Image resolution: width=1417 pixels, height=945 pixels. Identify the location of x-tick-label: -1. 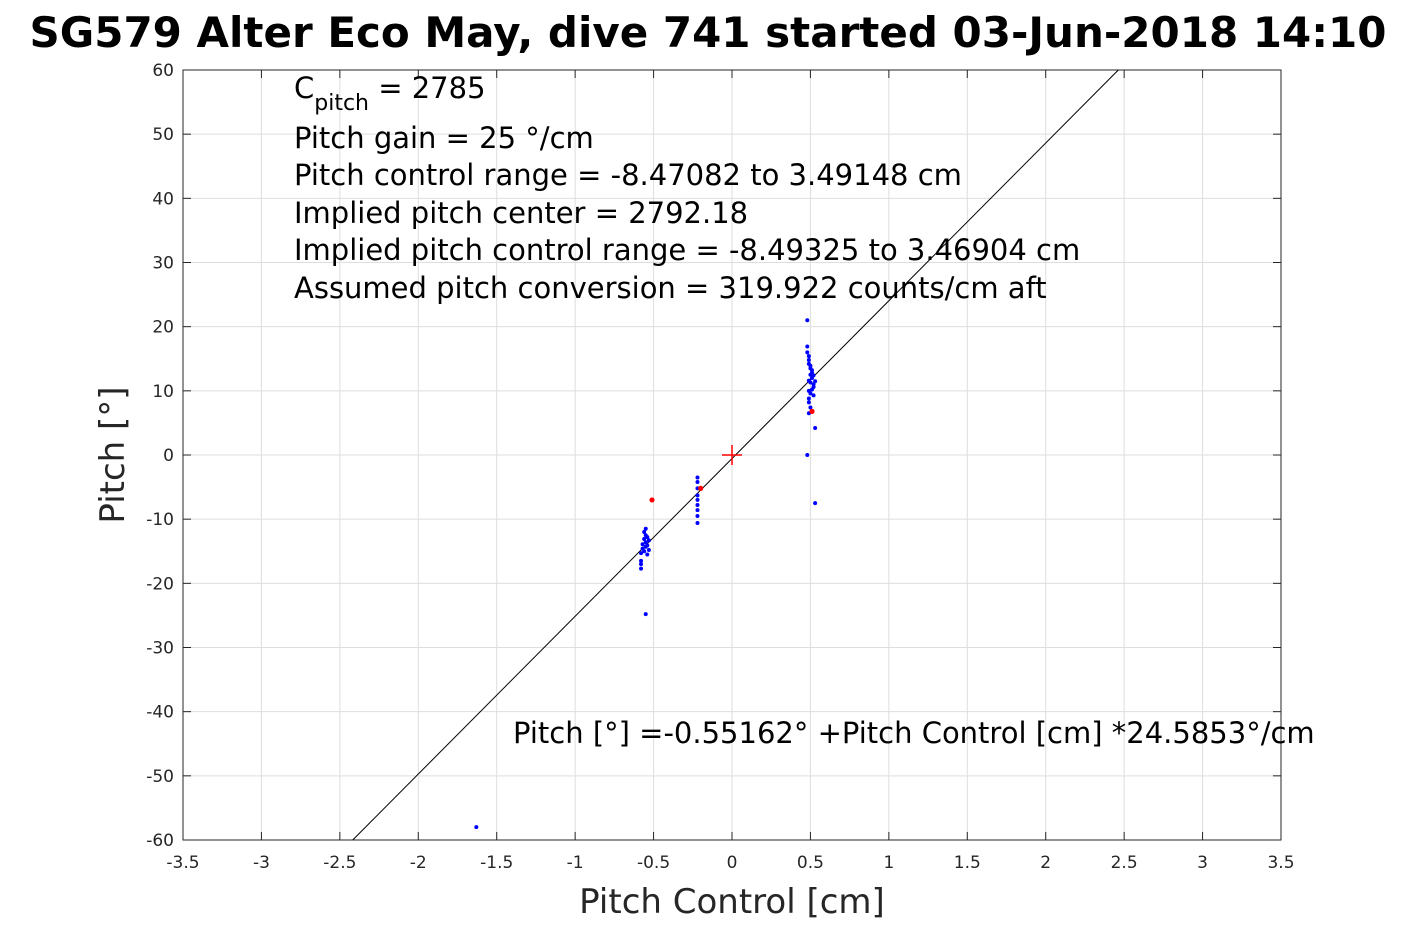
(575, 863).